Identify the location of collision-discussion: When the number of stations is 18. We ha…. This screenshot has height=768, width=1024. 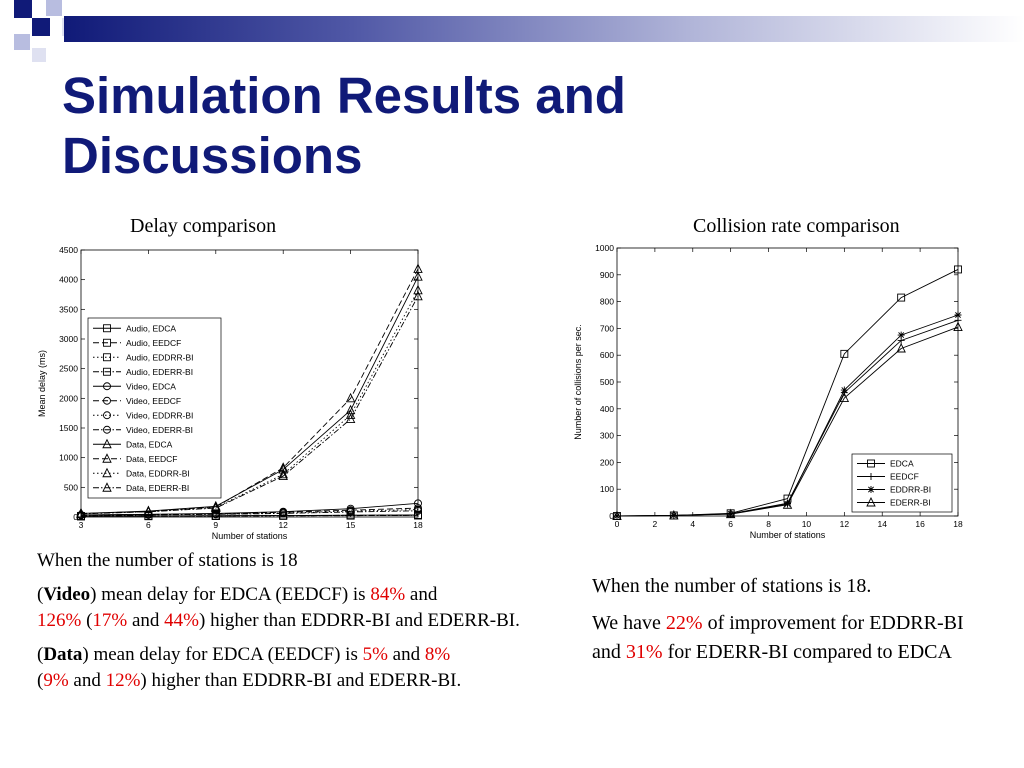
(787, 623).